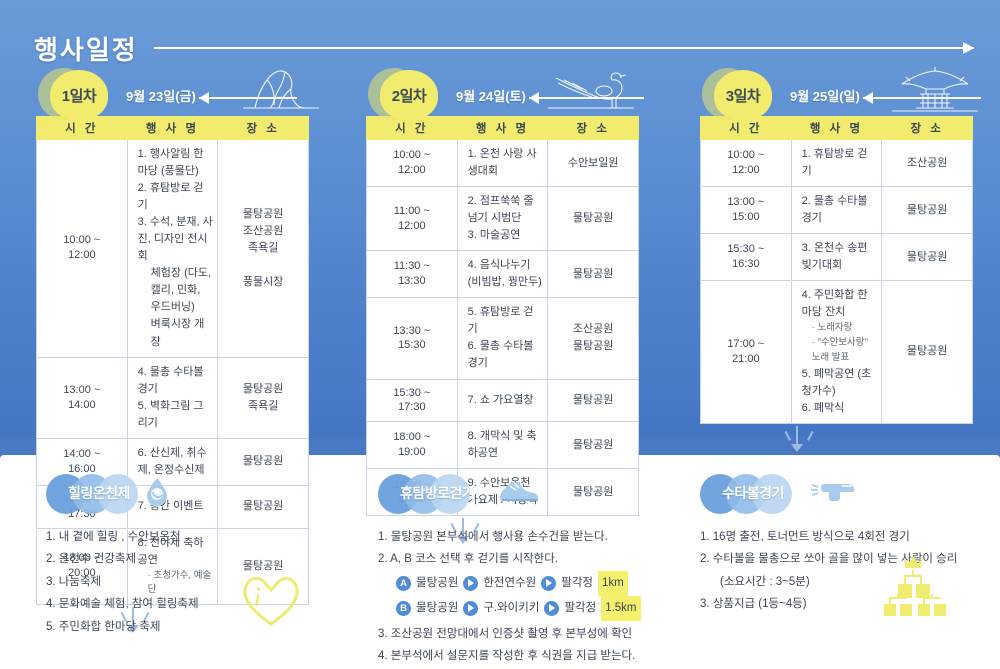  I want to click on table-row: 10:00 ~ 12:00 1. 온천 사랑 사생대회 수안보일원, so click(502, 163).